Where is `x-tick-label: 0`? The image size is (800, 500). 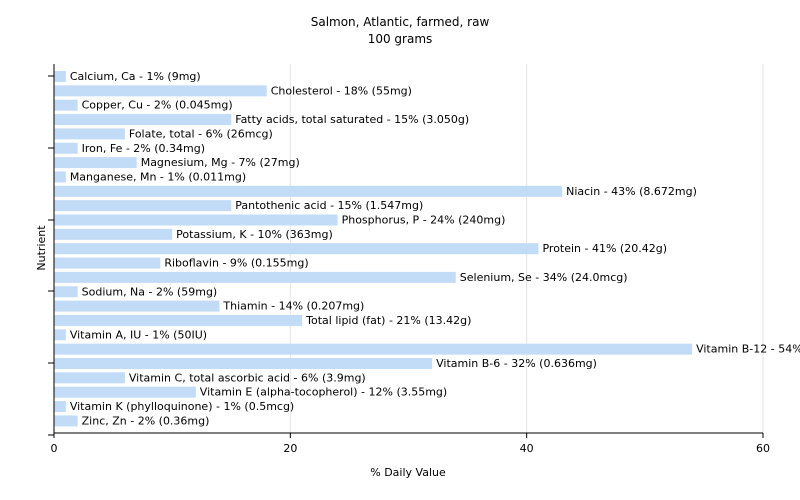
x-tick-label: 0 is located at coordinates (54, 448).